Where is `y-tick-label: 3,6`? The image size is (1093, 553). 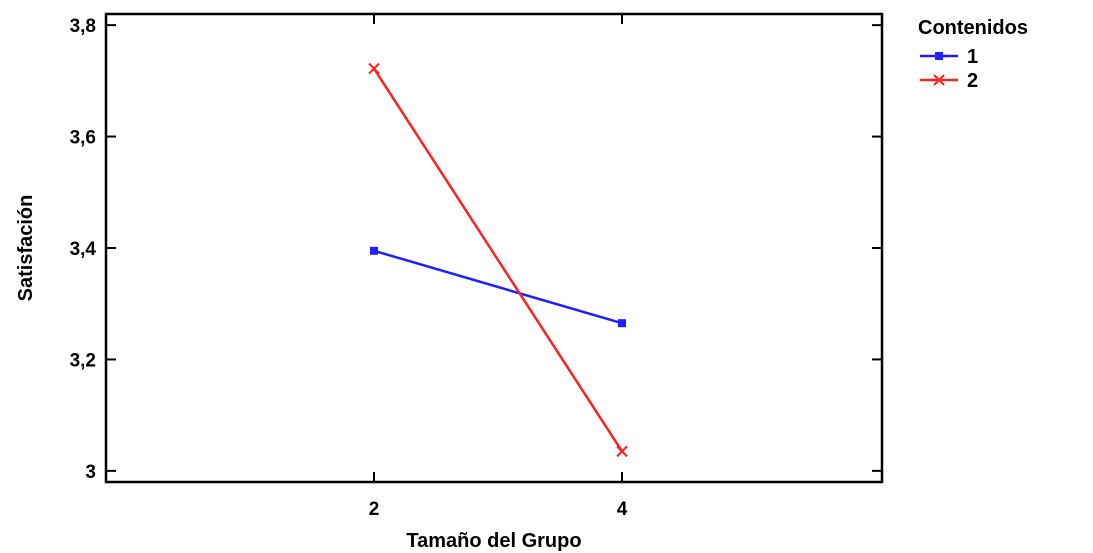 y-tick-label: 3,6 is located at coordinates (83, 138).